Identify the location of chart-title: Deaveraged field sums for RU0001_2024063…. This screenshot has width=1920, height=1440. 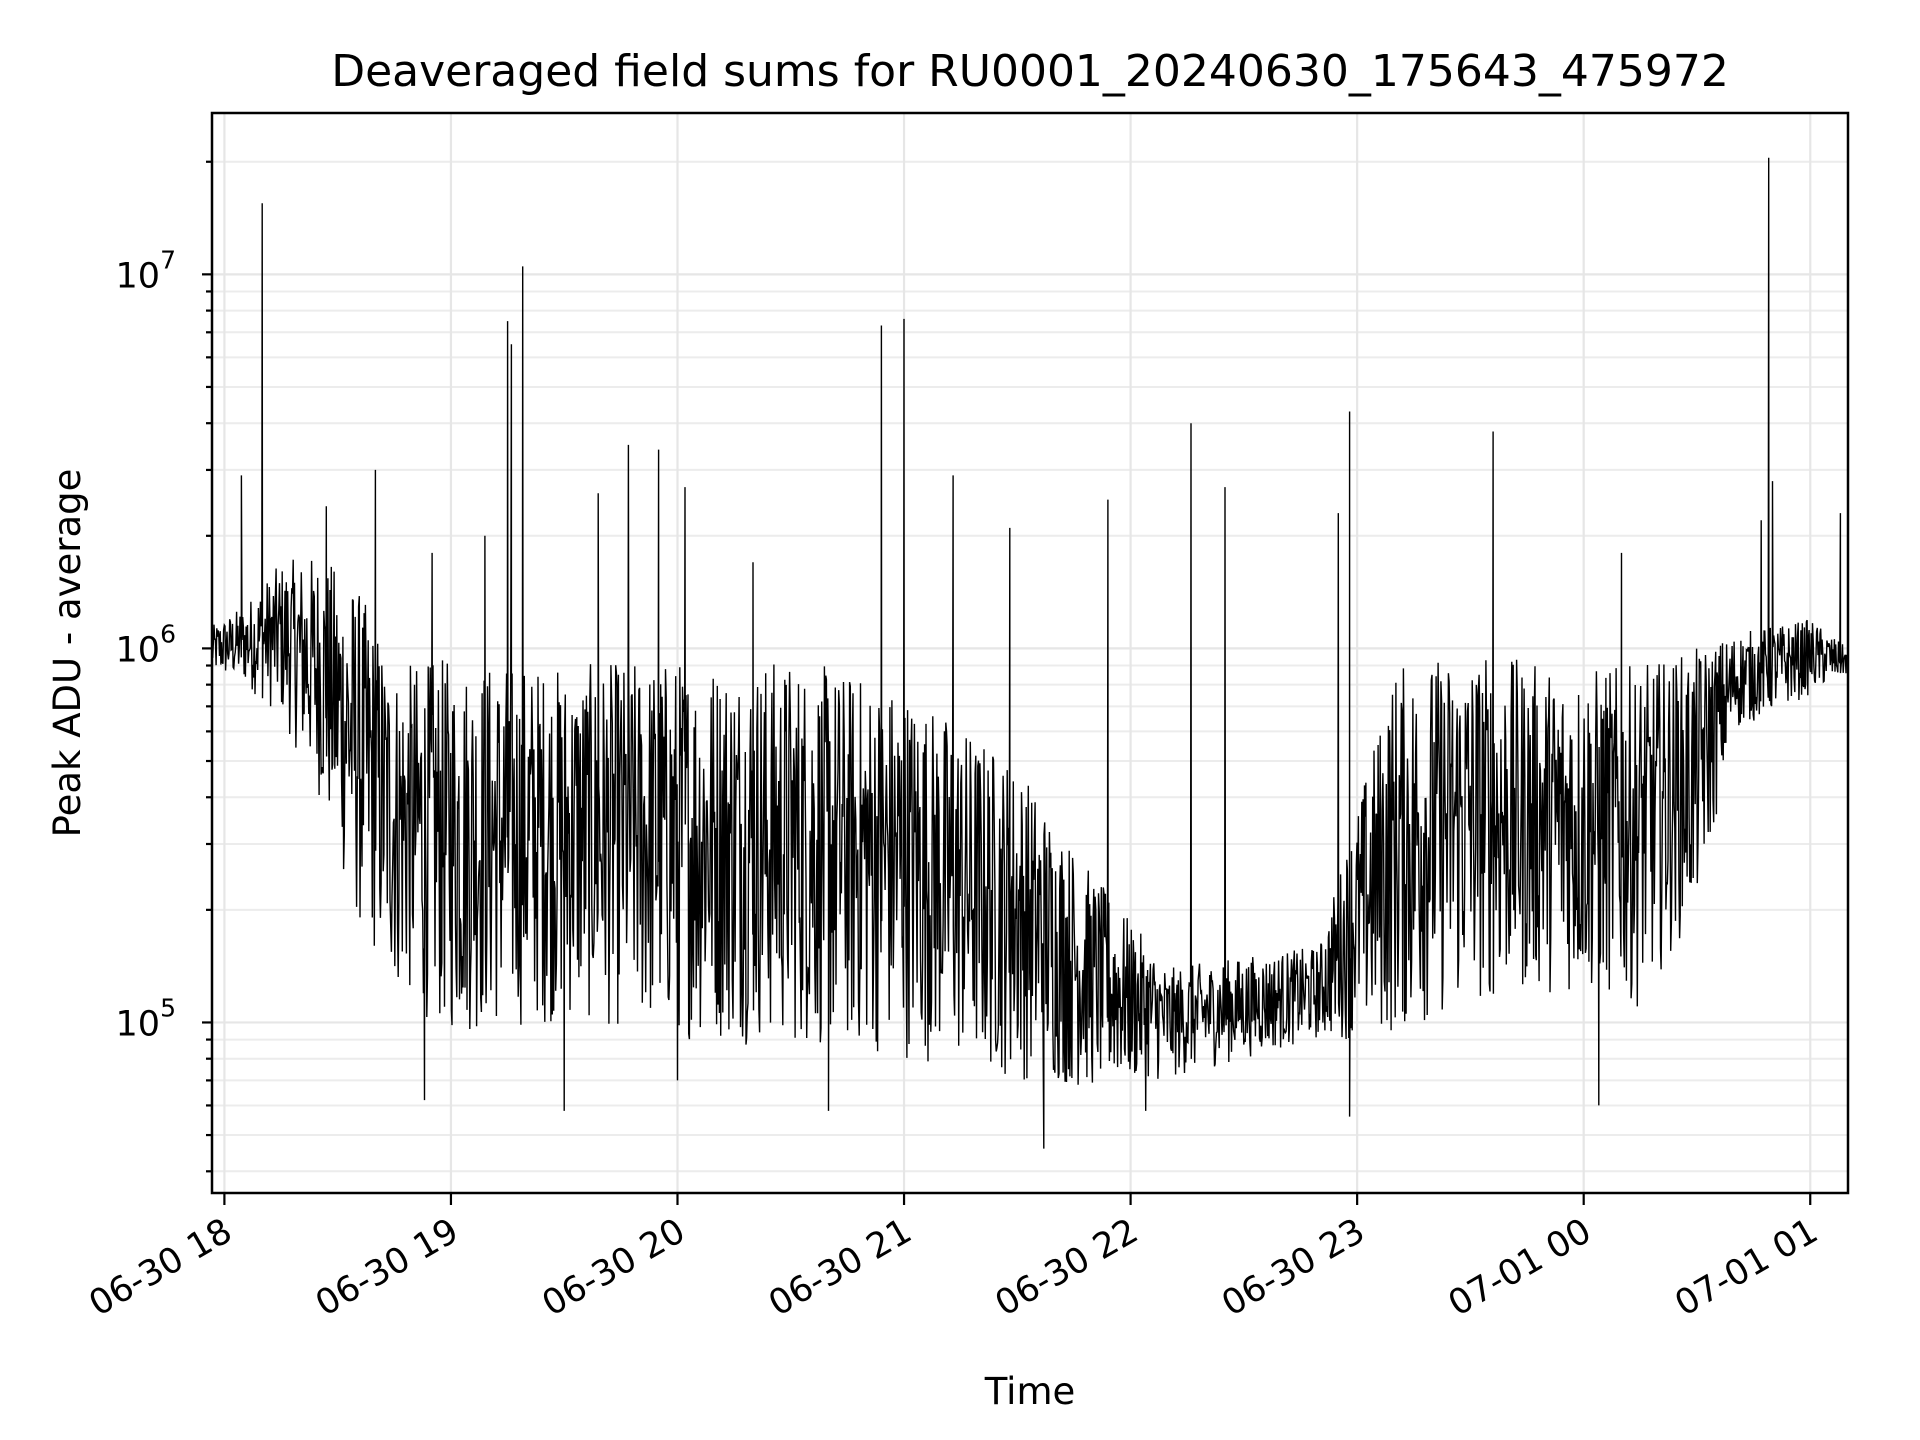
(1030, 71).